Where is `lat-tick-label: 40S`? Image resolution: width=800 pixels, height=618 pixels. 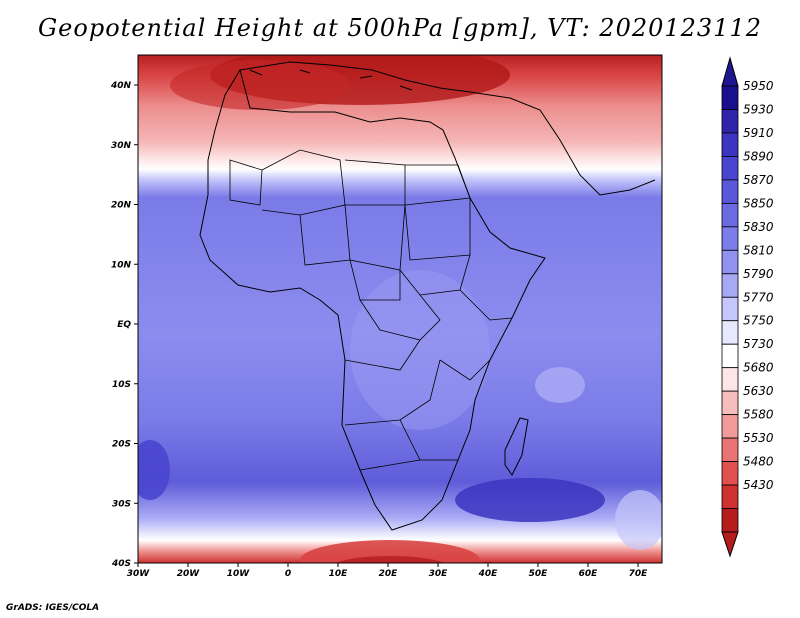
lat-tick-label: 40S is located at coordinates (121, 564).